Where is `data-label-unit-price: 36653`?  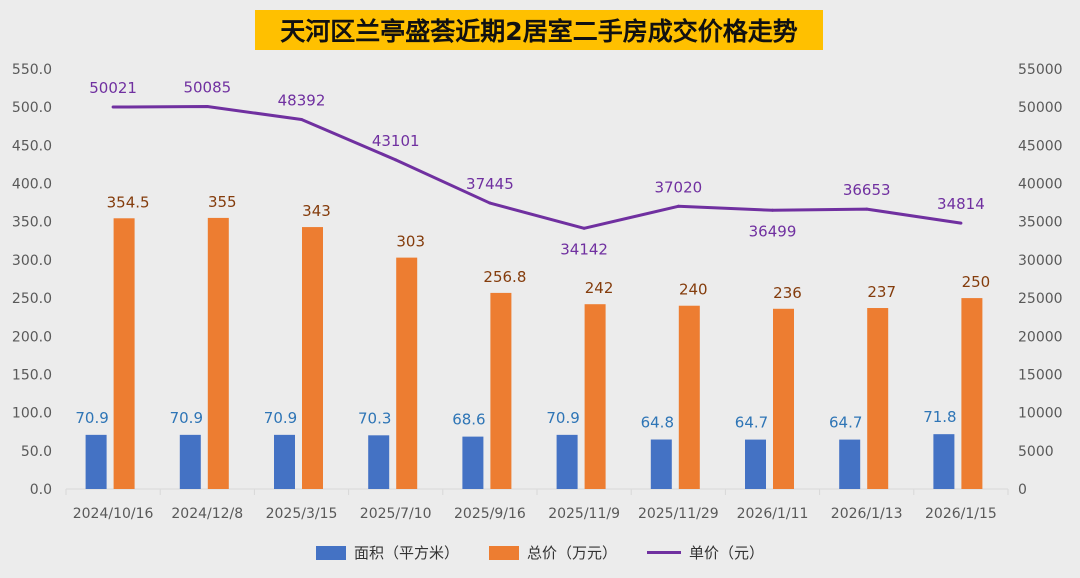
data-label-unit-price: 36653 is located at coordinates (867, 190).